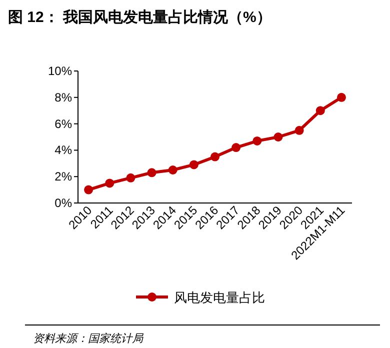 This screenshot has height=348, width=390. Describe the element at coordinates (63, 97) in the screenshot. I see `y-tick-label: 8%` at that location.